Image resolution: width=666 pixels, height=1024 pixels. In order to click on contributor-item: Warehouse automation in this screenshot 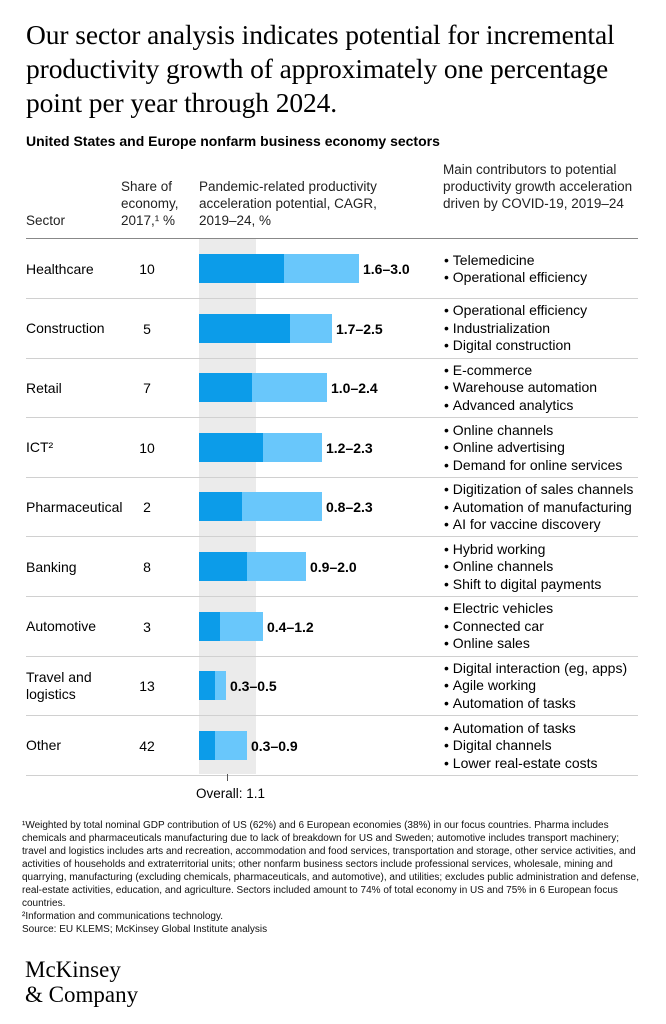, I will do `click(544, 388)`.